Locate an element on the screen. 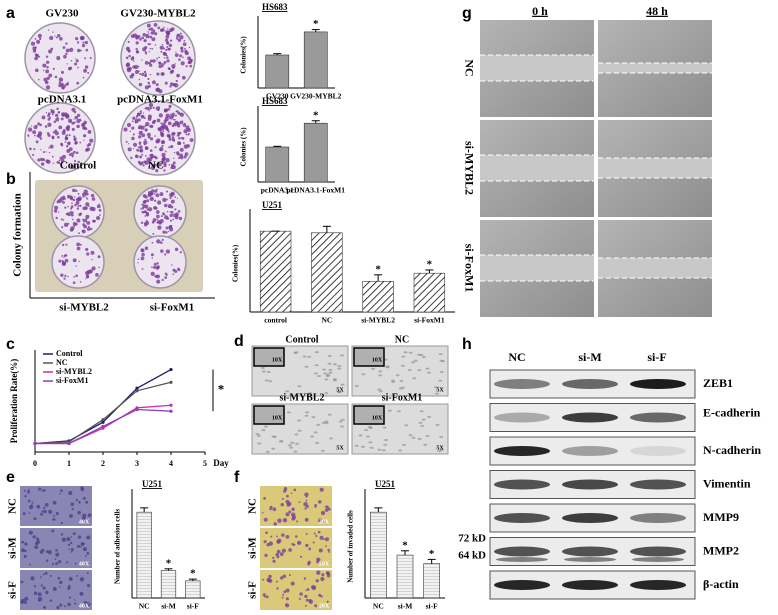 The width and height of the screenshot is (778, 615). label: NC is located at coordinates (469, 67).